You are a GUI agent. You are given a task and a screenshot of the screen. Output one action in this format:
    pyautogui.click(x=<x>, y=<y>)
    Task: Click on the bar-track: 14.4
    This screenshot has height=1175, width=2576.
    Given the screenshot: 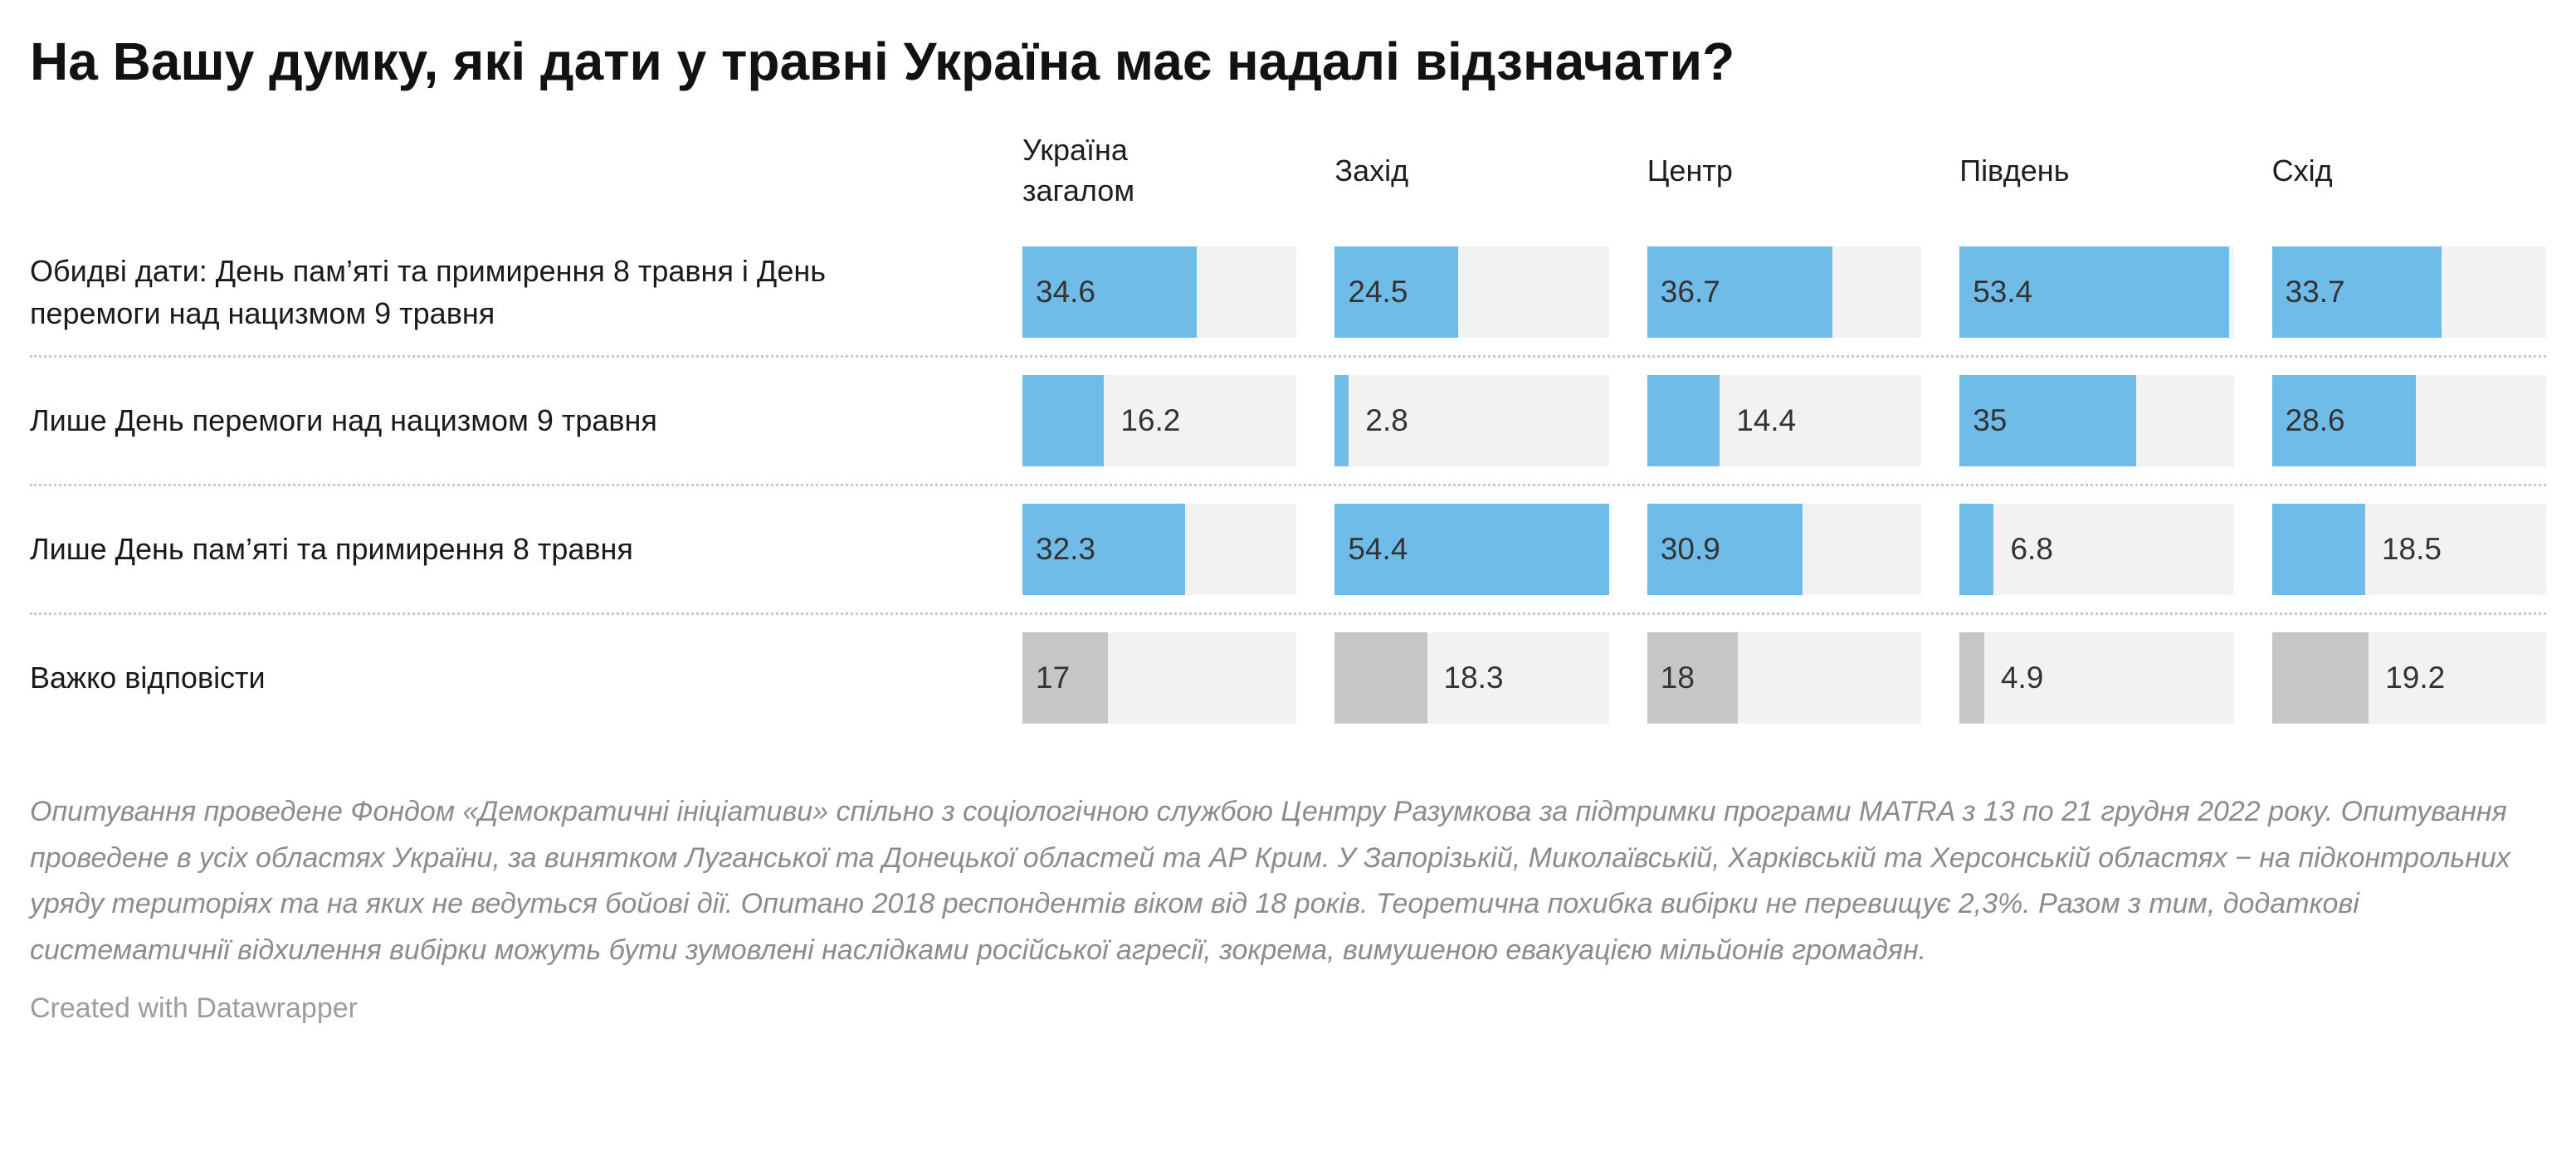 What is the action you would take?
    pyautogui.click(x=1785, y=420)
    